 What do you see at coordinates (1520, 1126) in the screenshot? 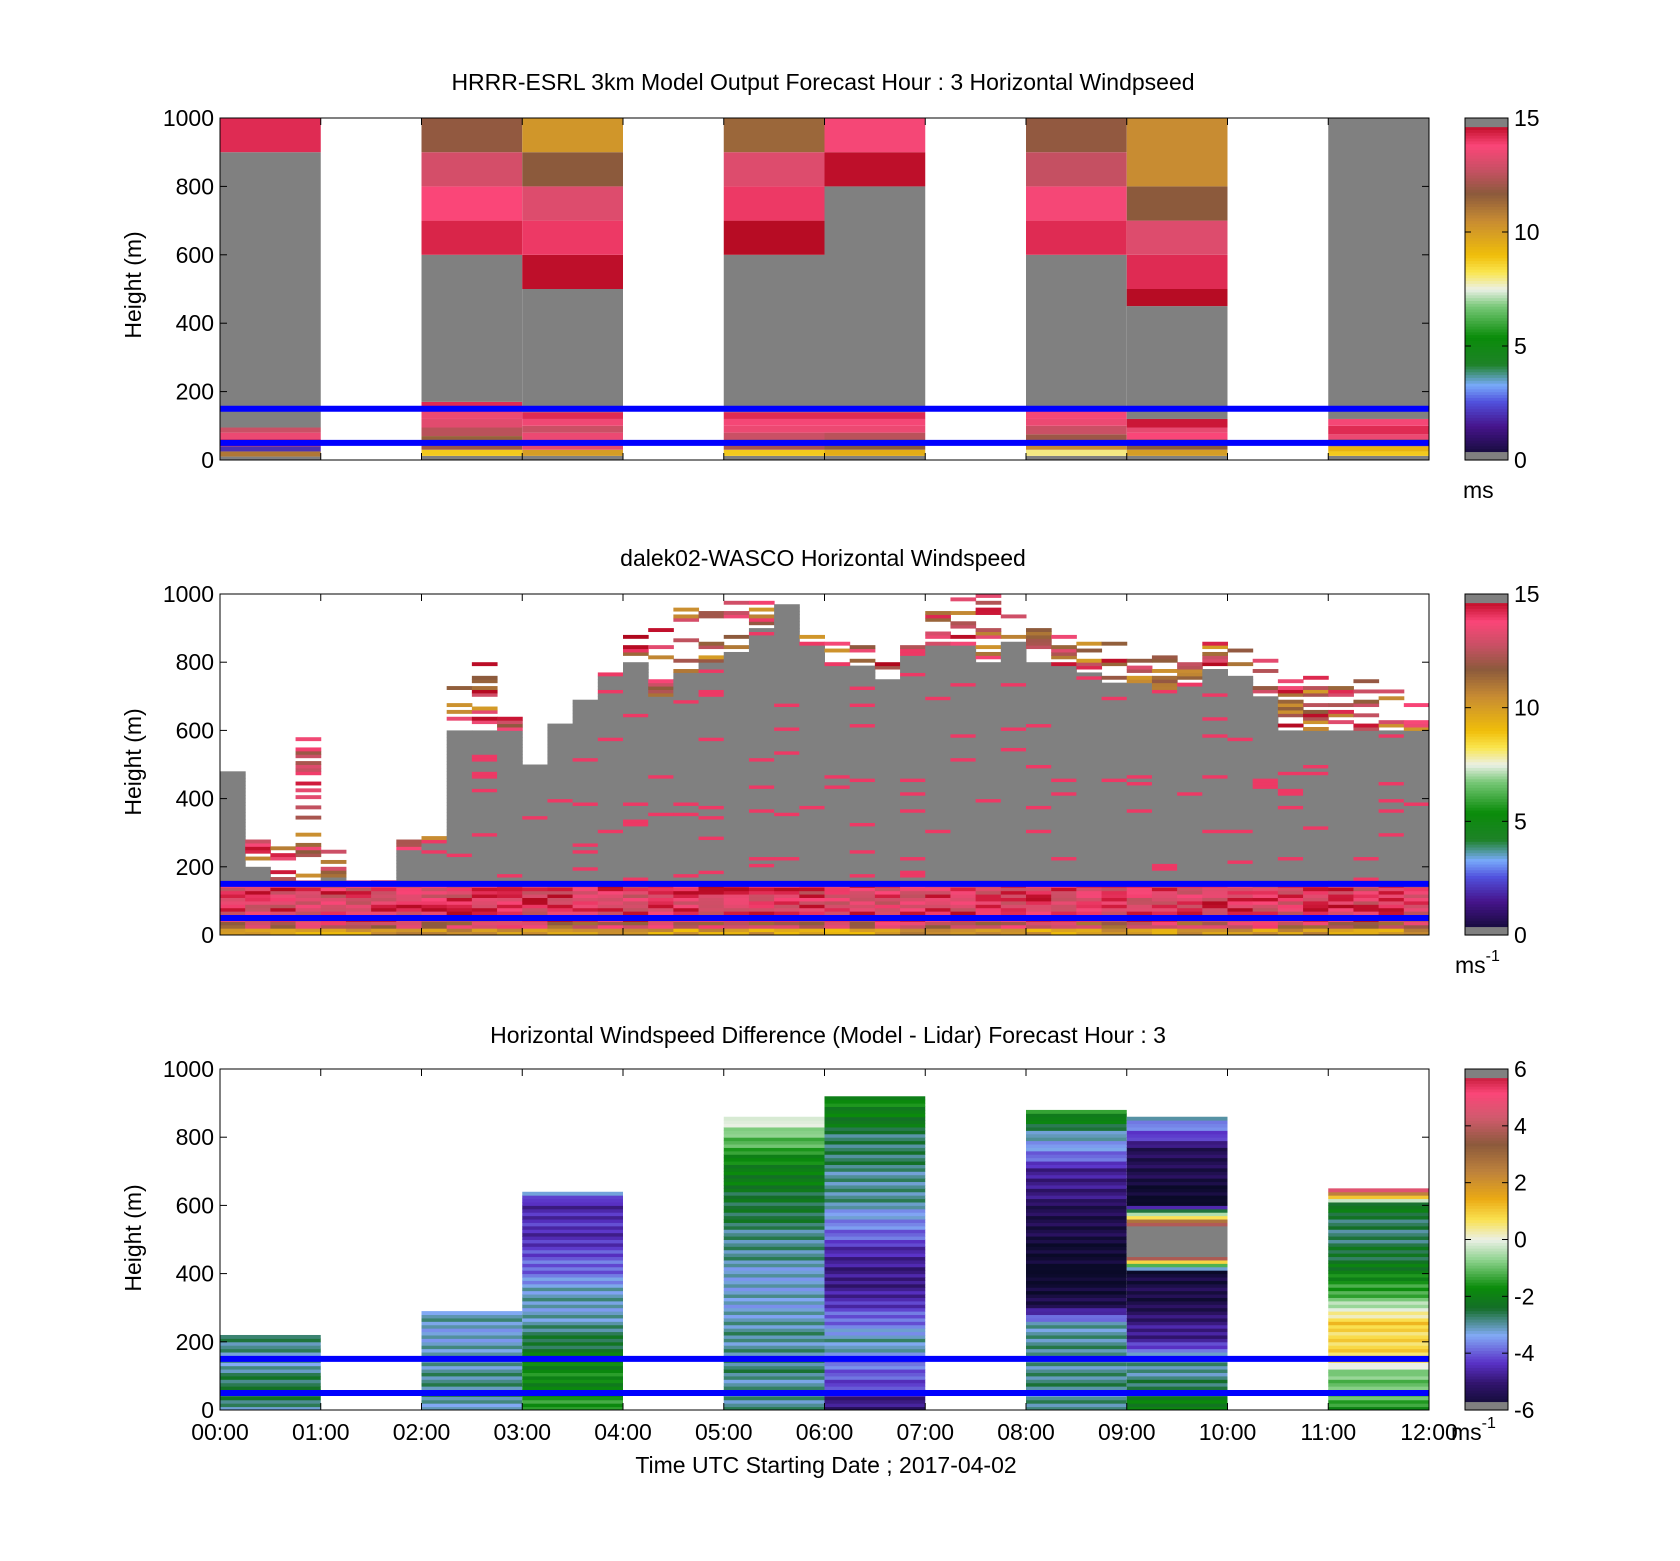
I see `colorbar-tick-label: 4` at bounding box center [1520, 1126].